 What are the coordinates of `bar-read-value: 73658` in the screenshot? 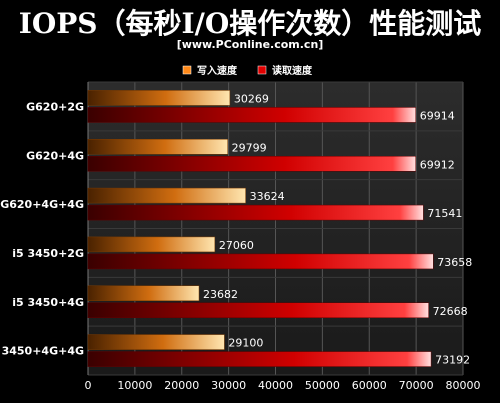 It's located at (454, 262).